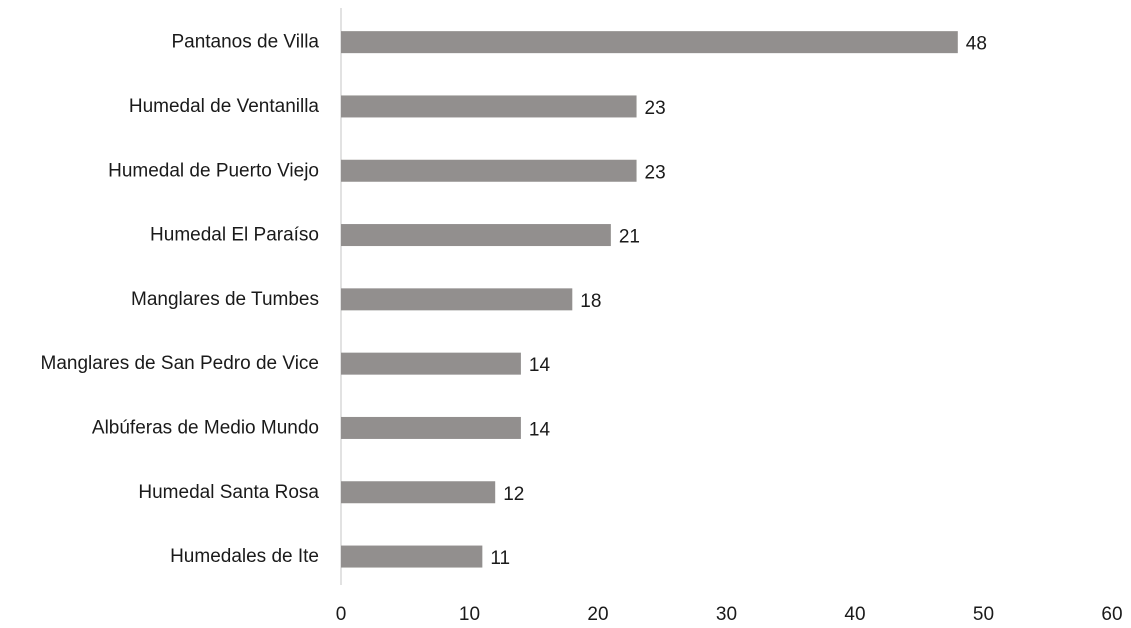  What do you see at coordinates (213, 170) in the screenshot?
I see `category-label: Humedal de Puerto Viejo` at bounding box center [213, 170].